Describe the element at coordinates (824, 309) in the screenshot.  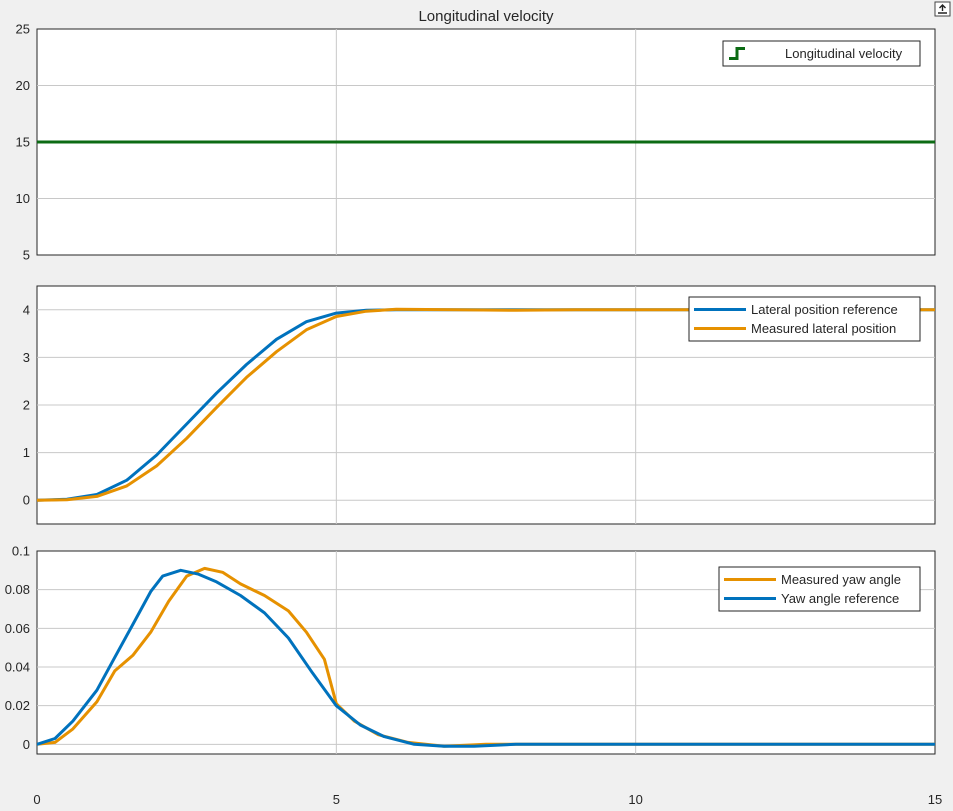
I see `legend-label: Lateral position reference` at that location.